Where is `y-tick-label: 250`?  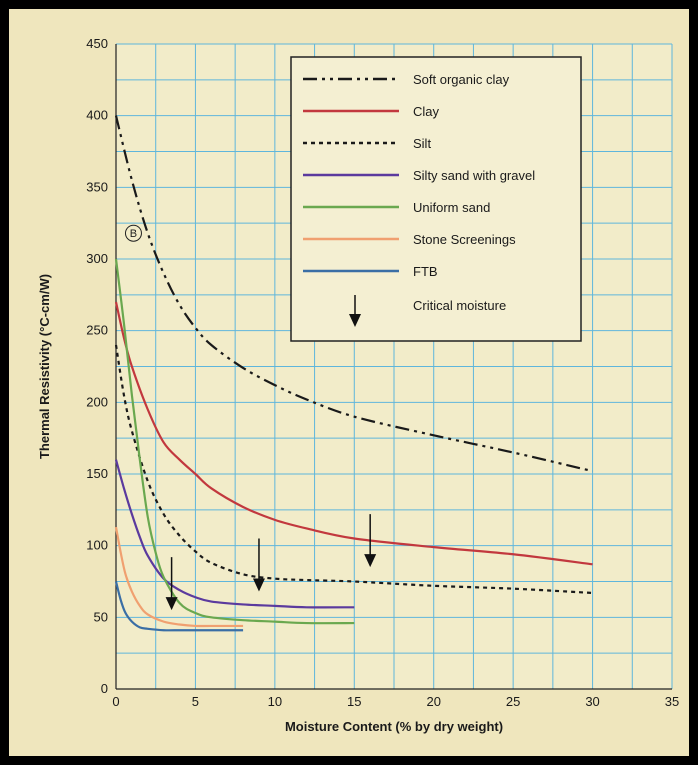
y-tick-label: 250 is located at coordinates (97, 330).